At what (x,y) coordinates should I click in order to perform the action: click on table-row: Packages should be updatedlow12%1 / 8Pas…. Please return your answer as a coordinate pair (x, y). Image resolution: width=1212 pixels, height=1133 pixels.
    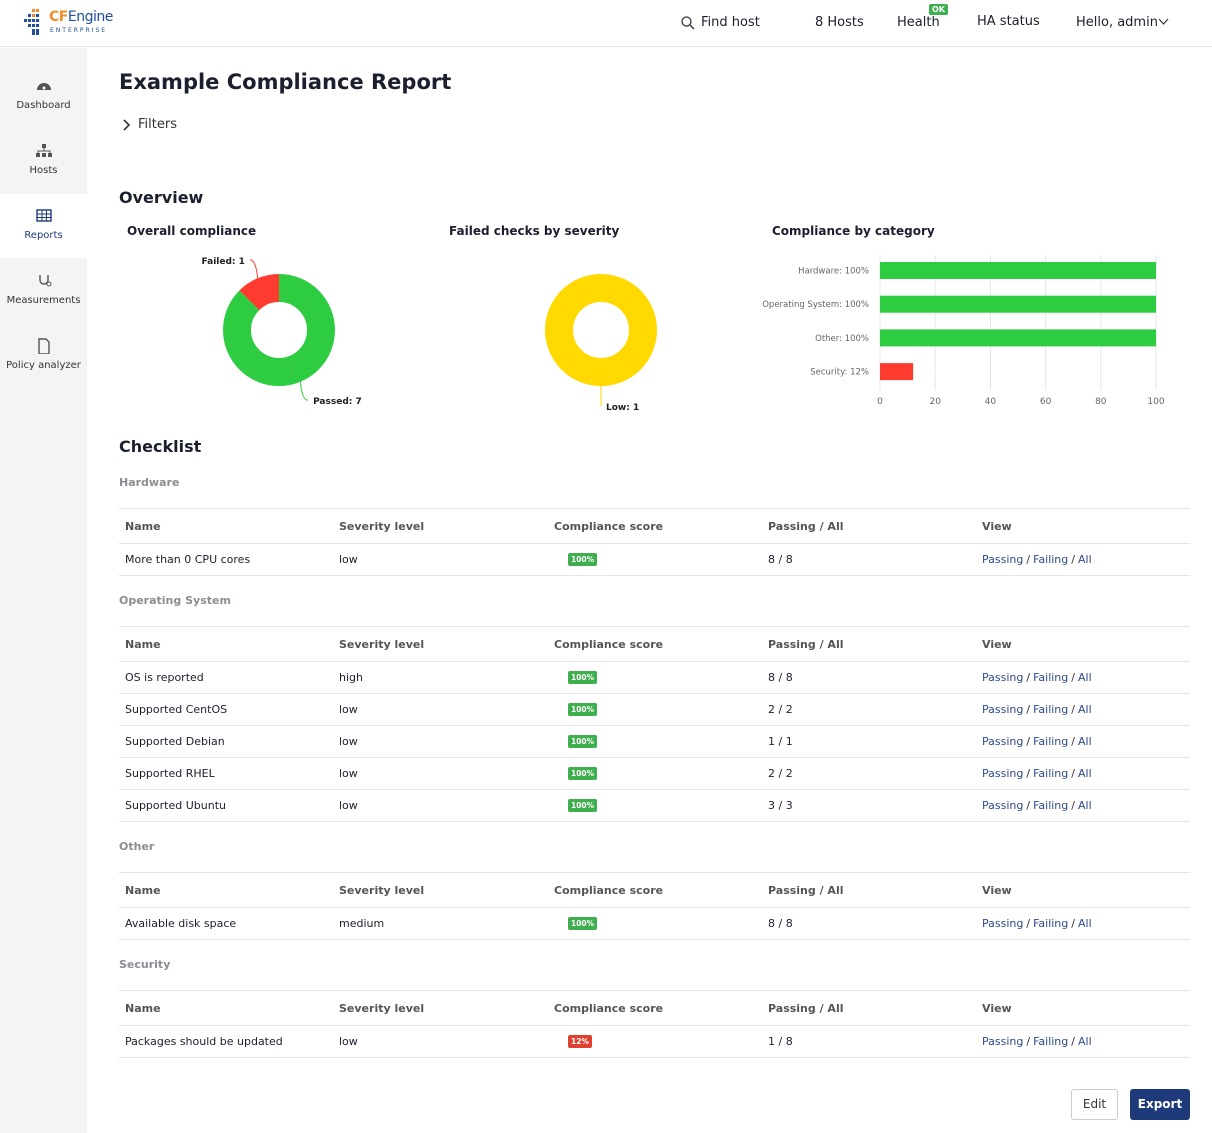
    Looking at the image, I should click on (654, 1042).